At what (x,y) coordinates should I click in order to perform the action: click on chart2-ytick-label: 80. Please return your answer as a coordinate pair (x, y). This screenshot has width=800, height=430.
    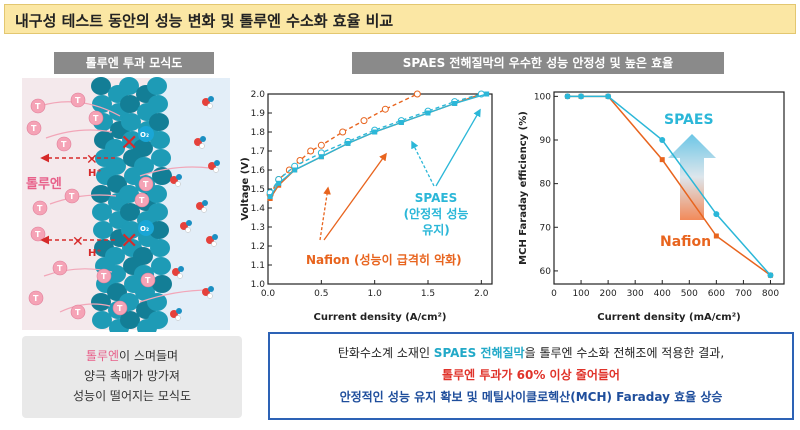
    Looking at the image, I should click on (546, 185).